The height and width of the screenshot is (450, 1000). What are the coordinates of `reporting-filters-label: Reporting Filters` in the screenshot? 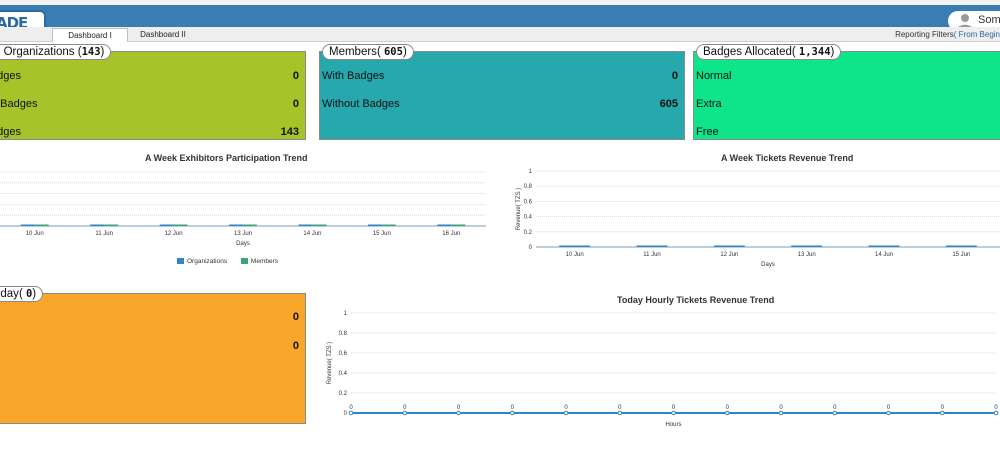 It's located at (924, 34).